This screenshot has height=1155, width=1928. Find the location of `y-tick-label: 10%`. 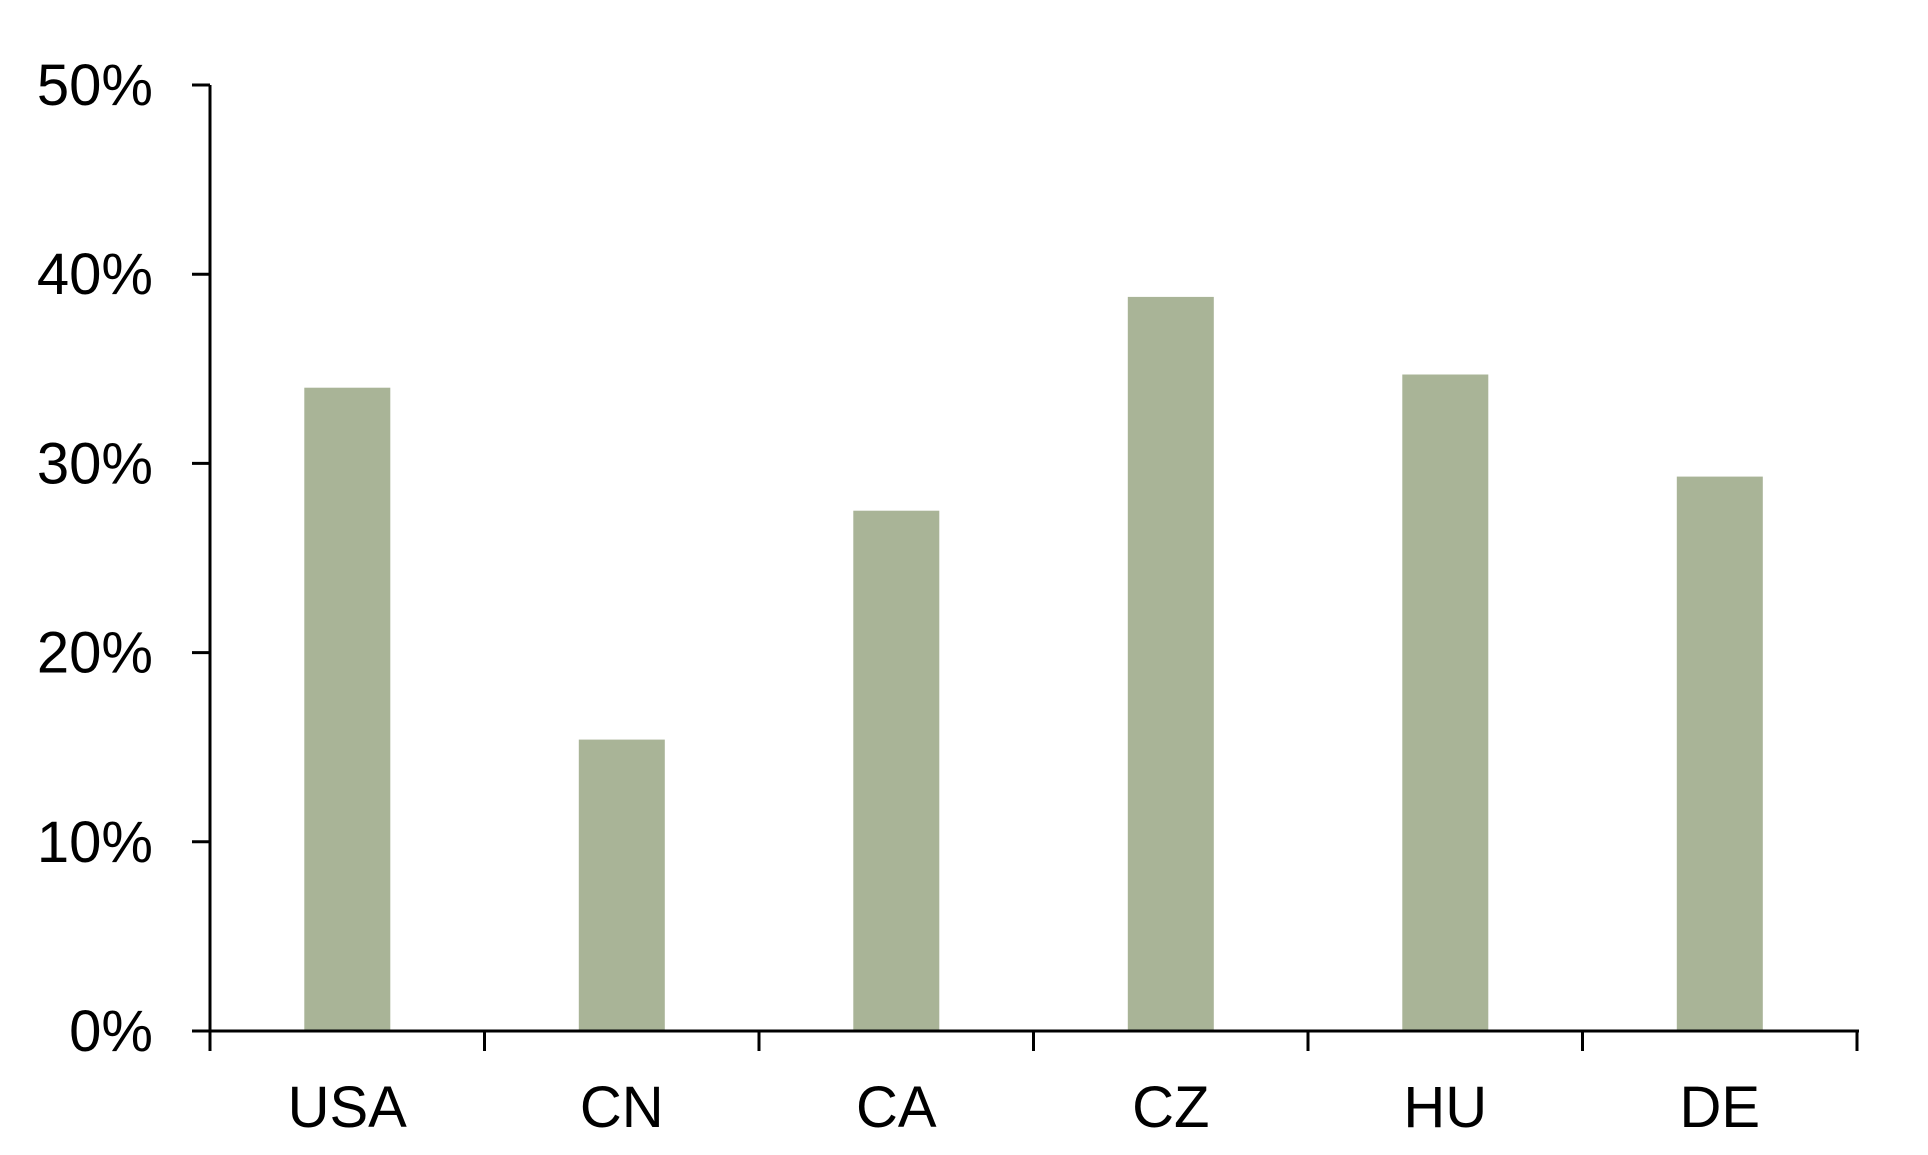

y-tick-label: 10% is located at coordinates (95, 842).